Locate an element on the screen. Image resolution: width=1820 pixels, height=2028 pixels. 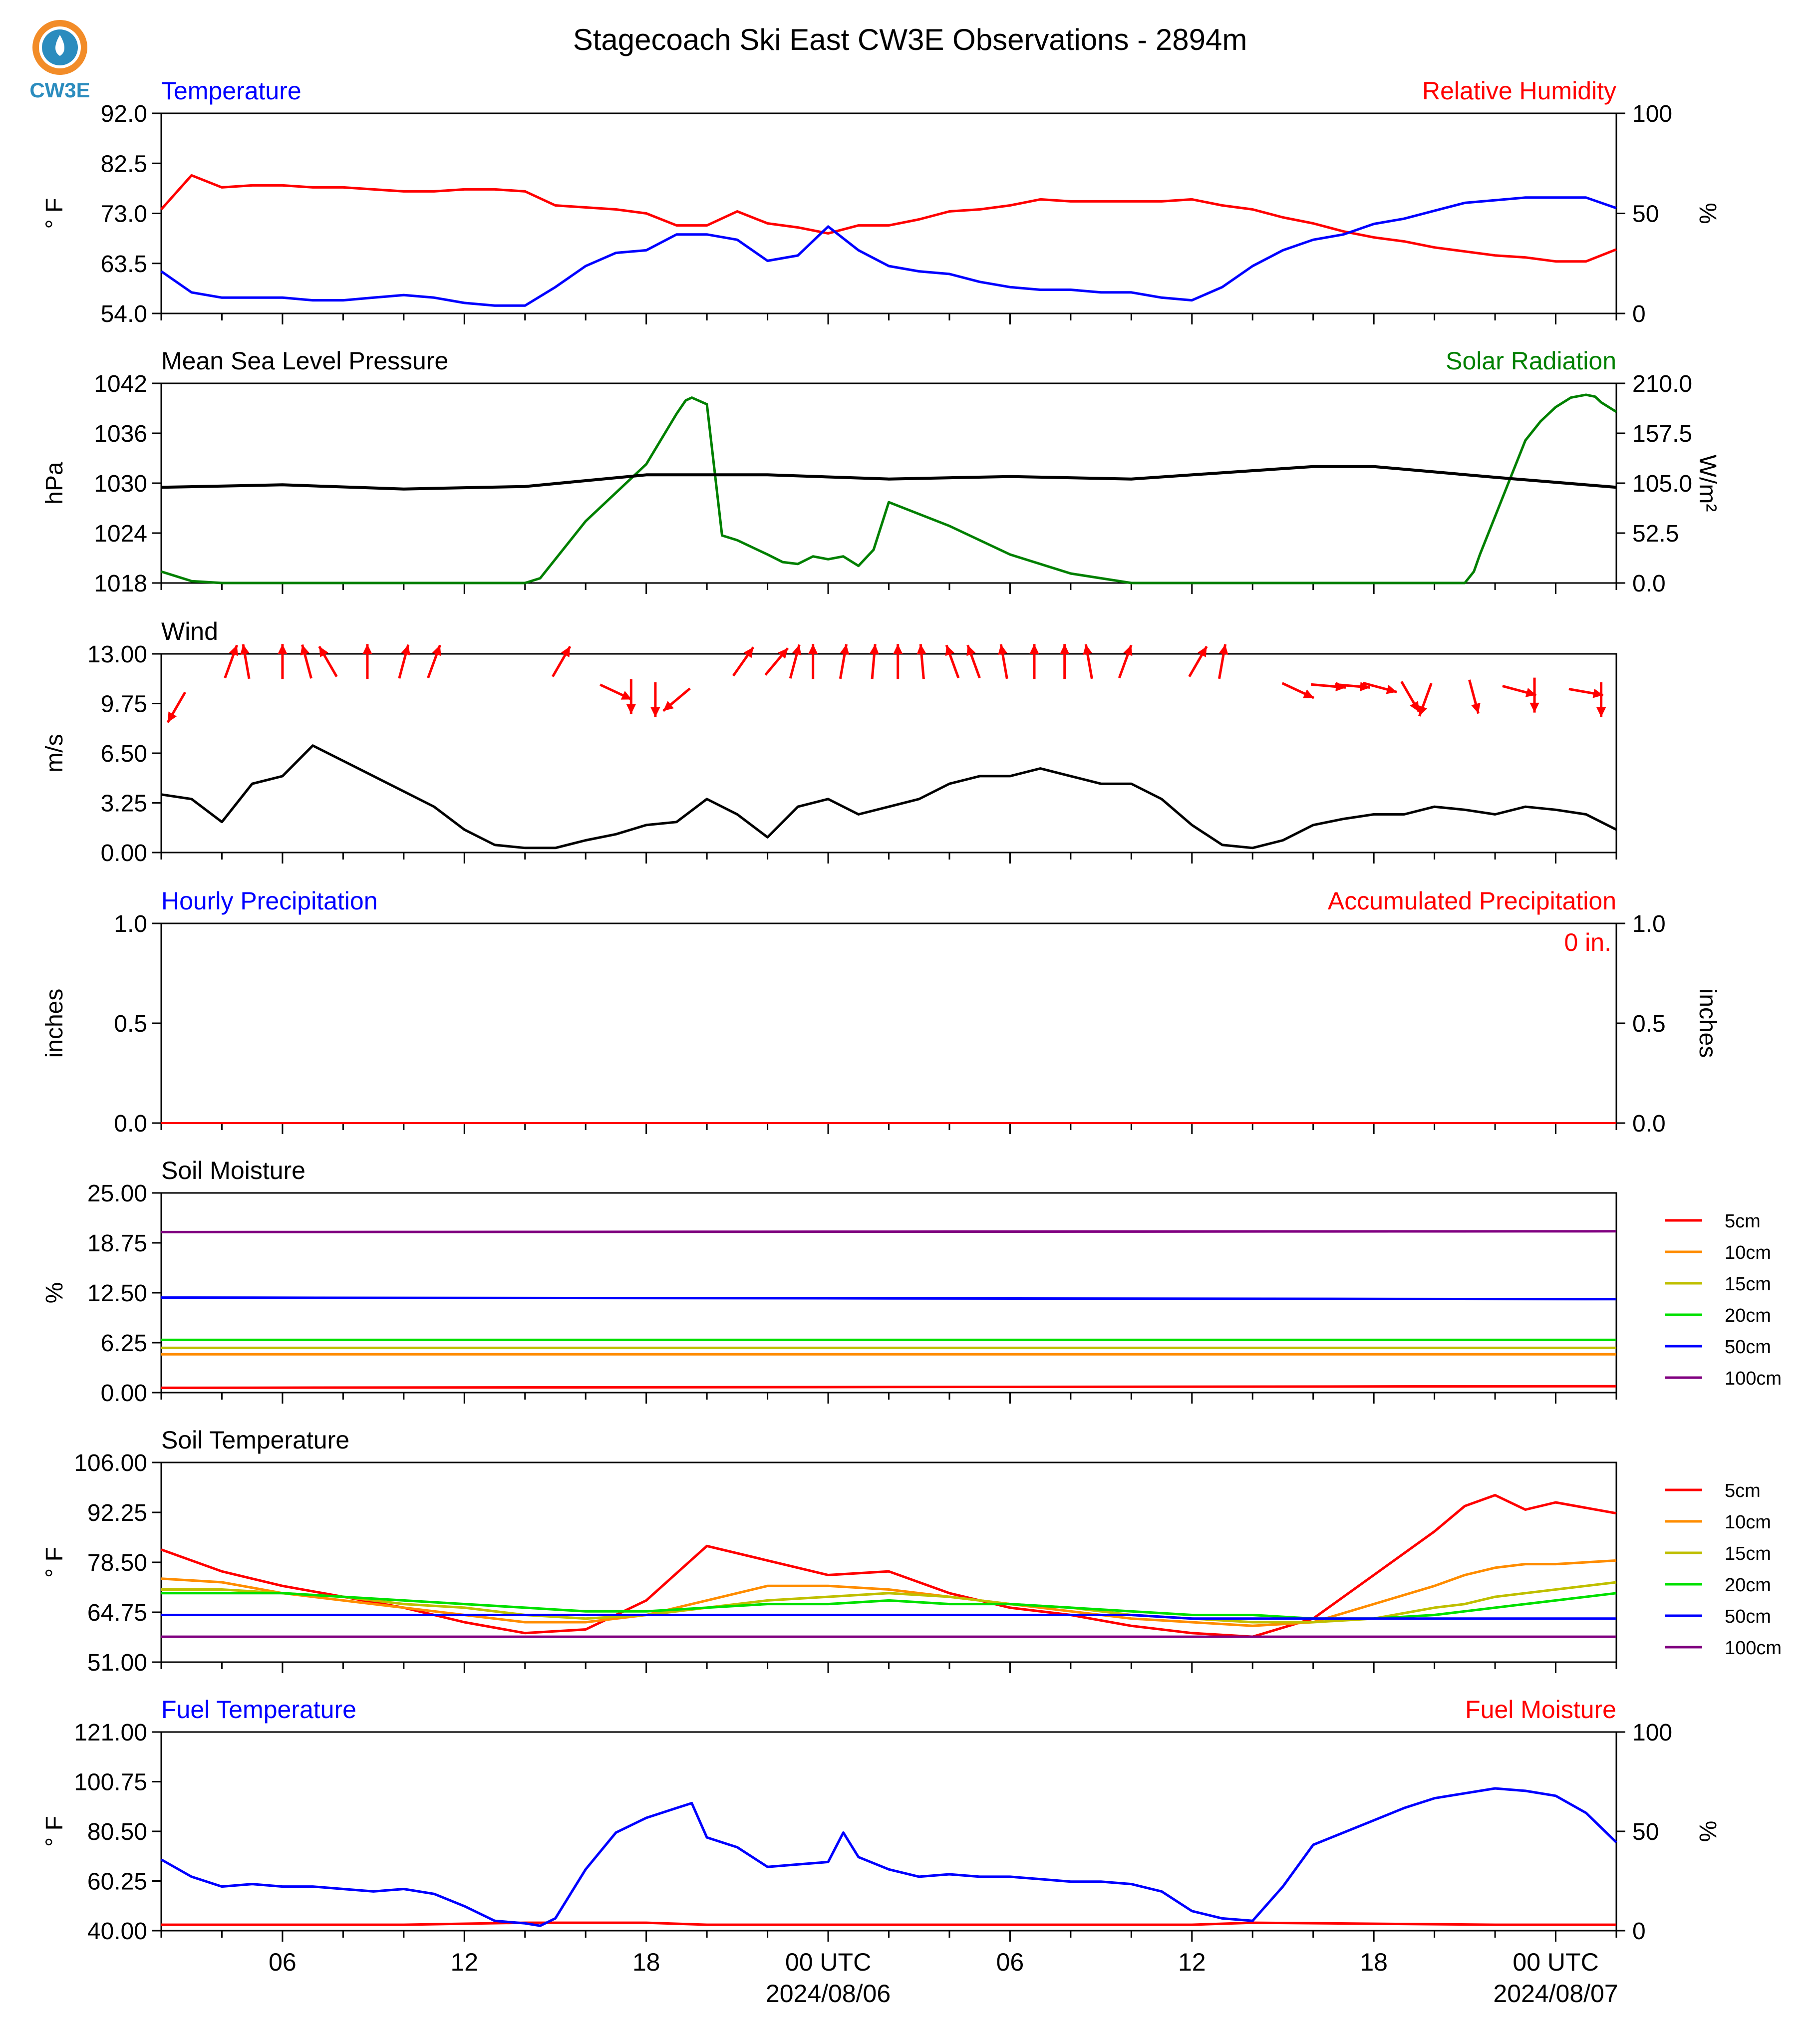
temp_rh-left-title: Temperature is located at coordinates (231, 91).